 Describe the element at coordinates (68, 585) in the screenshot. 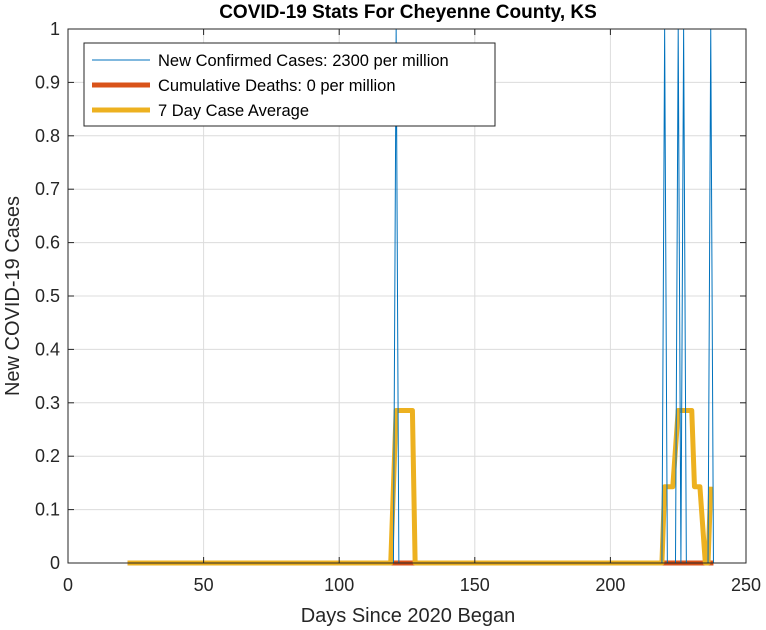

I see `x-tick-label: 0` at that location.